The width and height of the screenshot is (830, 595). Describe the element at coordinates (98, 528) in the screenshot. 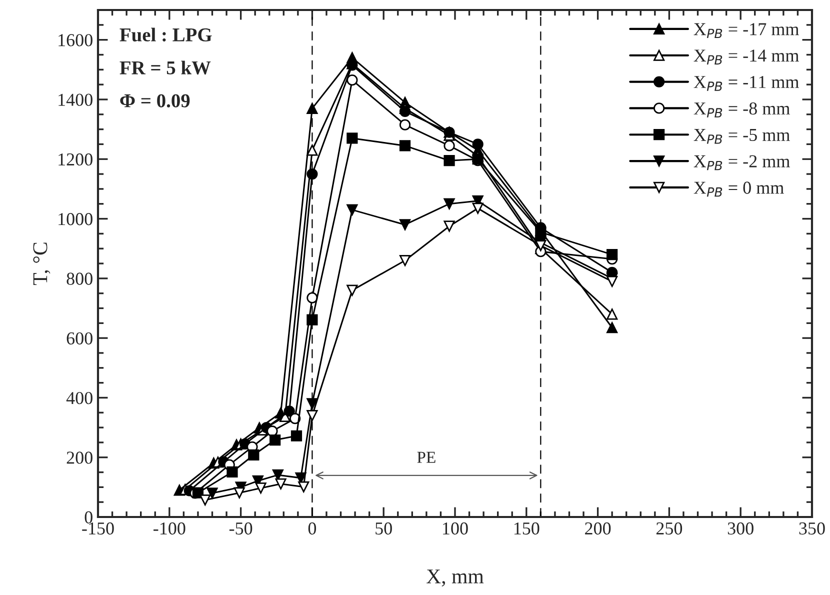

I see `x-tick-label: -150` at that location.